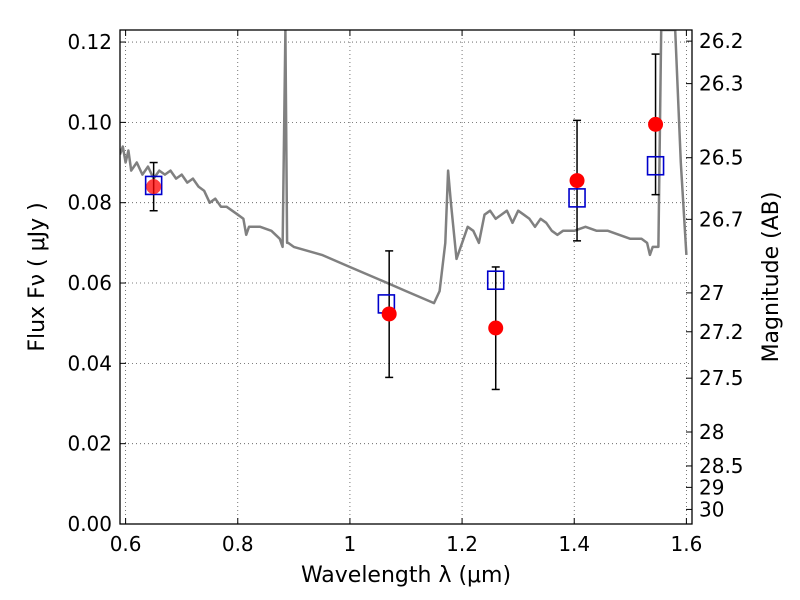 The height and width of the screenshot is (600, 800). I want to click on mag-tick-label: 26.7, so click(721, 219).